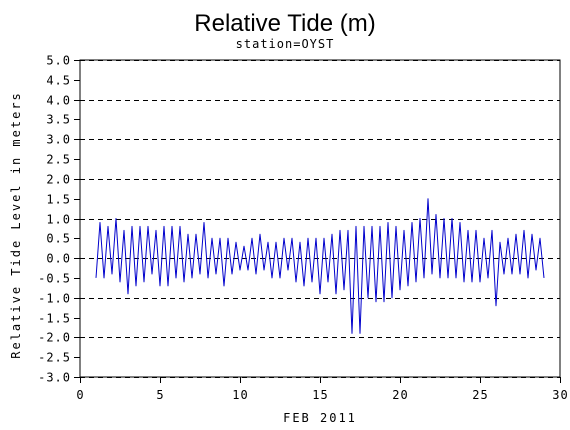  What do you see at coordinates (58, 61) in the screenshot?
I see `y-tick-label: 5.0` at bounding box center [58, 61].